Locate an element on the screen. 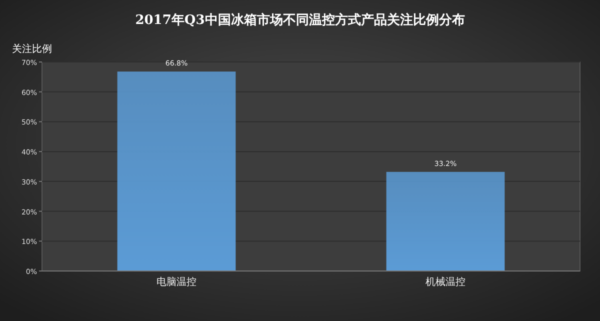 This screenshot has width=600, height=321. y-axis-title: 关注比例 is located at coordinates (32, 49).